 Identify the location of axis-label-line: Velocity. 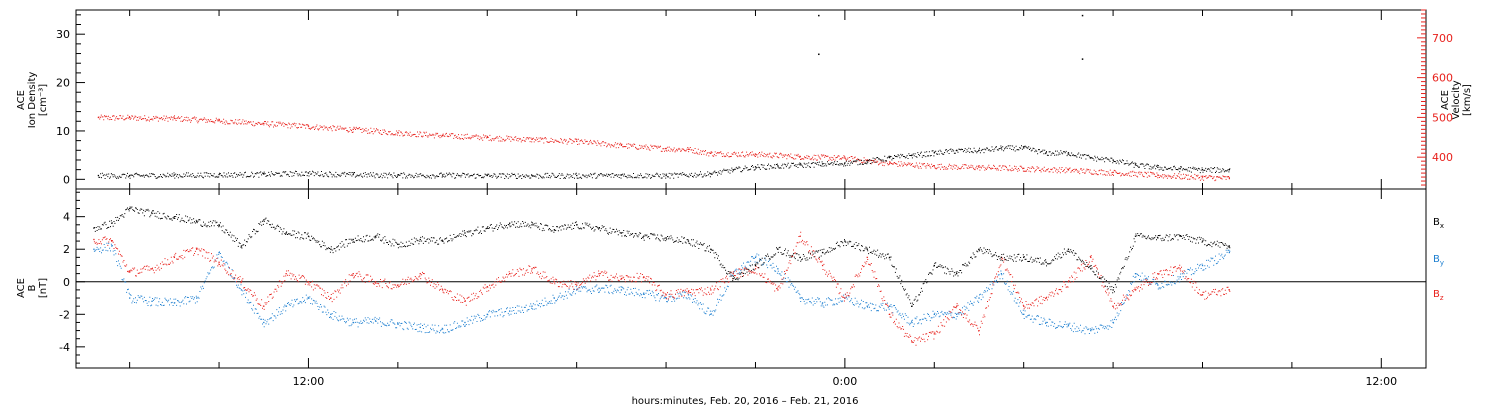
(1456, 99).